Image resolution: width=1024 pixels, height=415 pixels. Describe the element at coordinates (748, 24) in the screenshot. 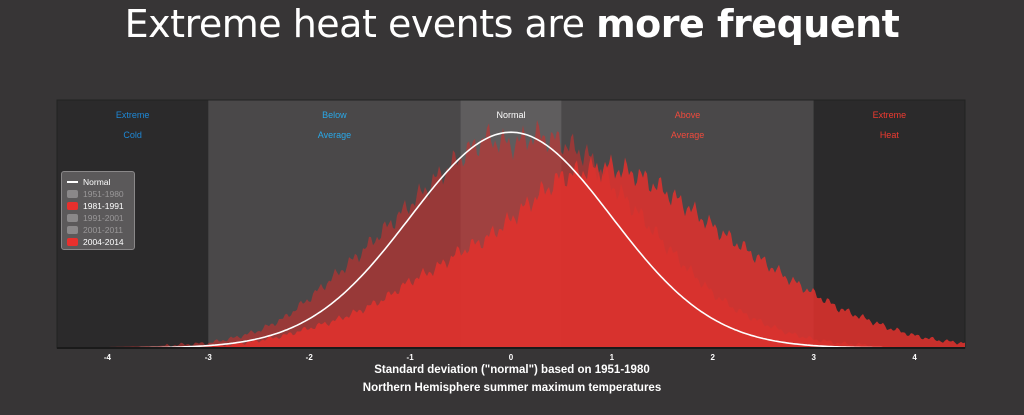

I see `chart-title-bold: more frequent` at that location.